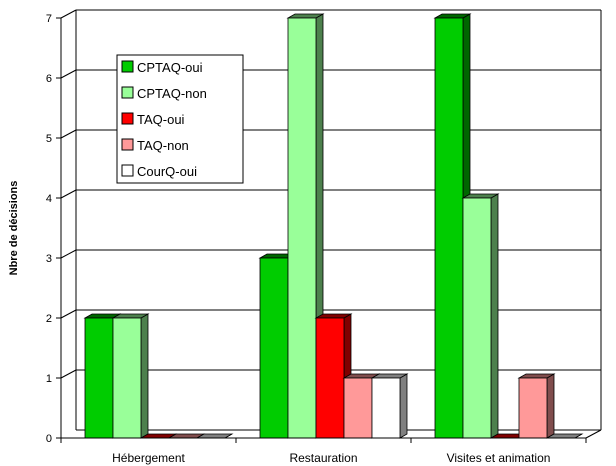 Image resolution: width=616 pixels, height=466 pixels. I want to click on legend-label: CPTAQ-non, so click(172, 93).